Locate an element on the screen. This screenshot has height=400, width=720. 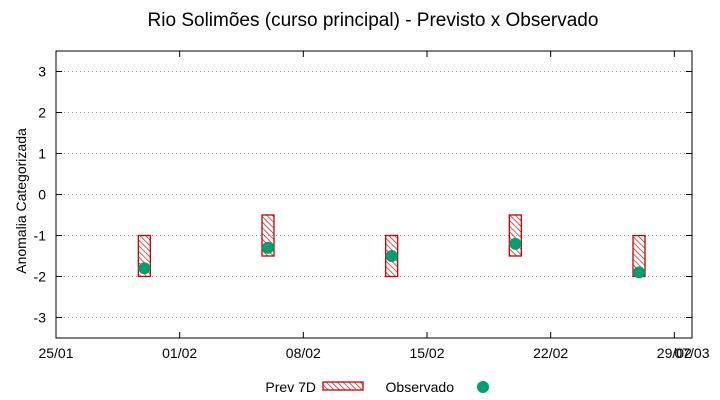
x-tick-label: 25/01 is located at coordinates (55, 353).